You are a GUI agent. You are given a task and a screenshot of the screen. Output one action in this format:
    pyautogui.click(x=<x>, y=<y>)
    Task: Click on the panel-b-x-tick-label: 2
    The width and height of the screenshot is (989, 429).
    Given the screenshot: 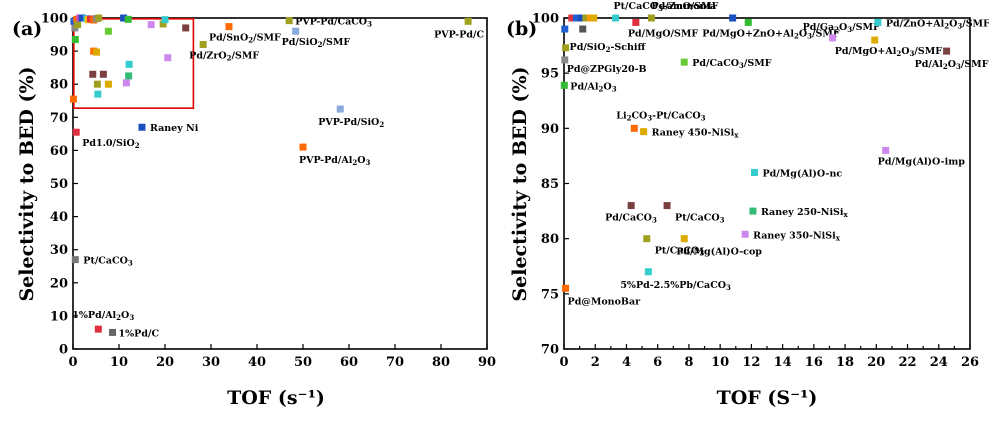 What is the action you would take?
    pyautogui.click(x=595, y=362)
    